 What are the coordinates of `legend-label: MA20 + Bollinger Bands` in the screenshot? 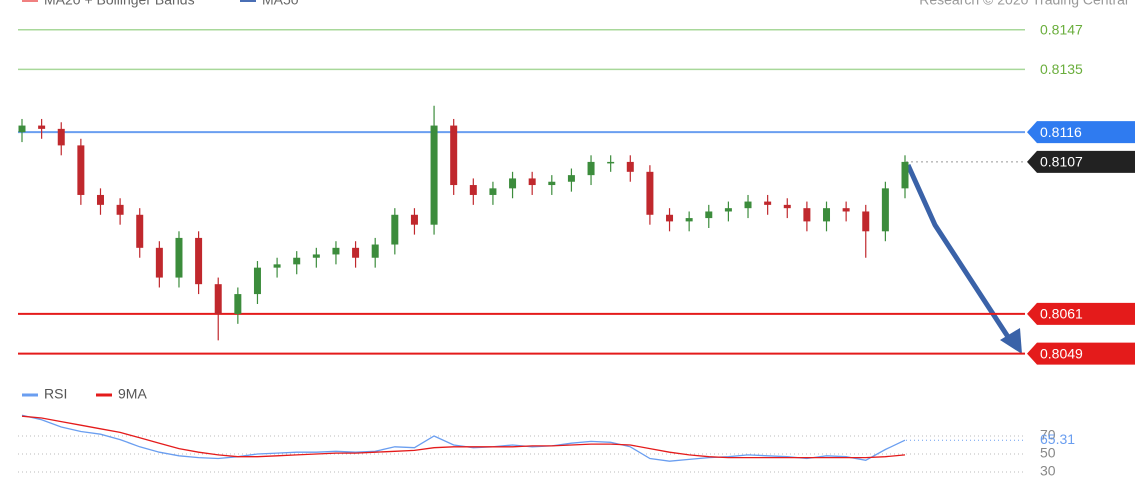 It's located at (119, 4).